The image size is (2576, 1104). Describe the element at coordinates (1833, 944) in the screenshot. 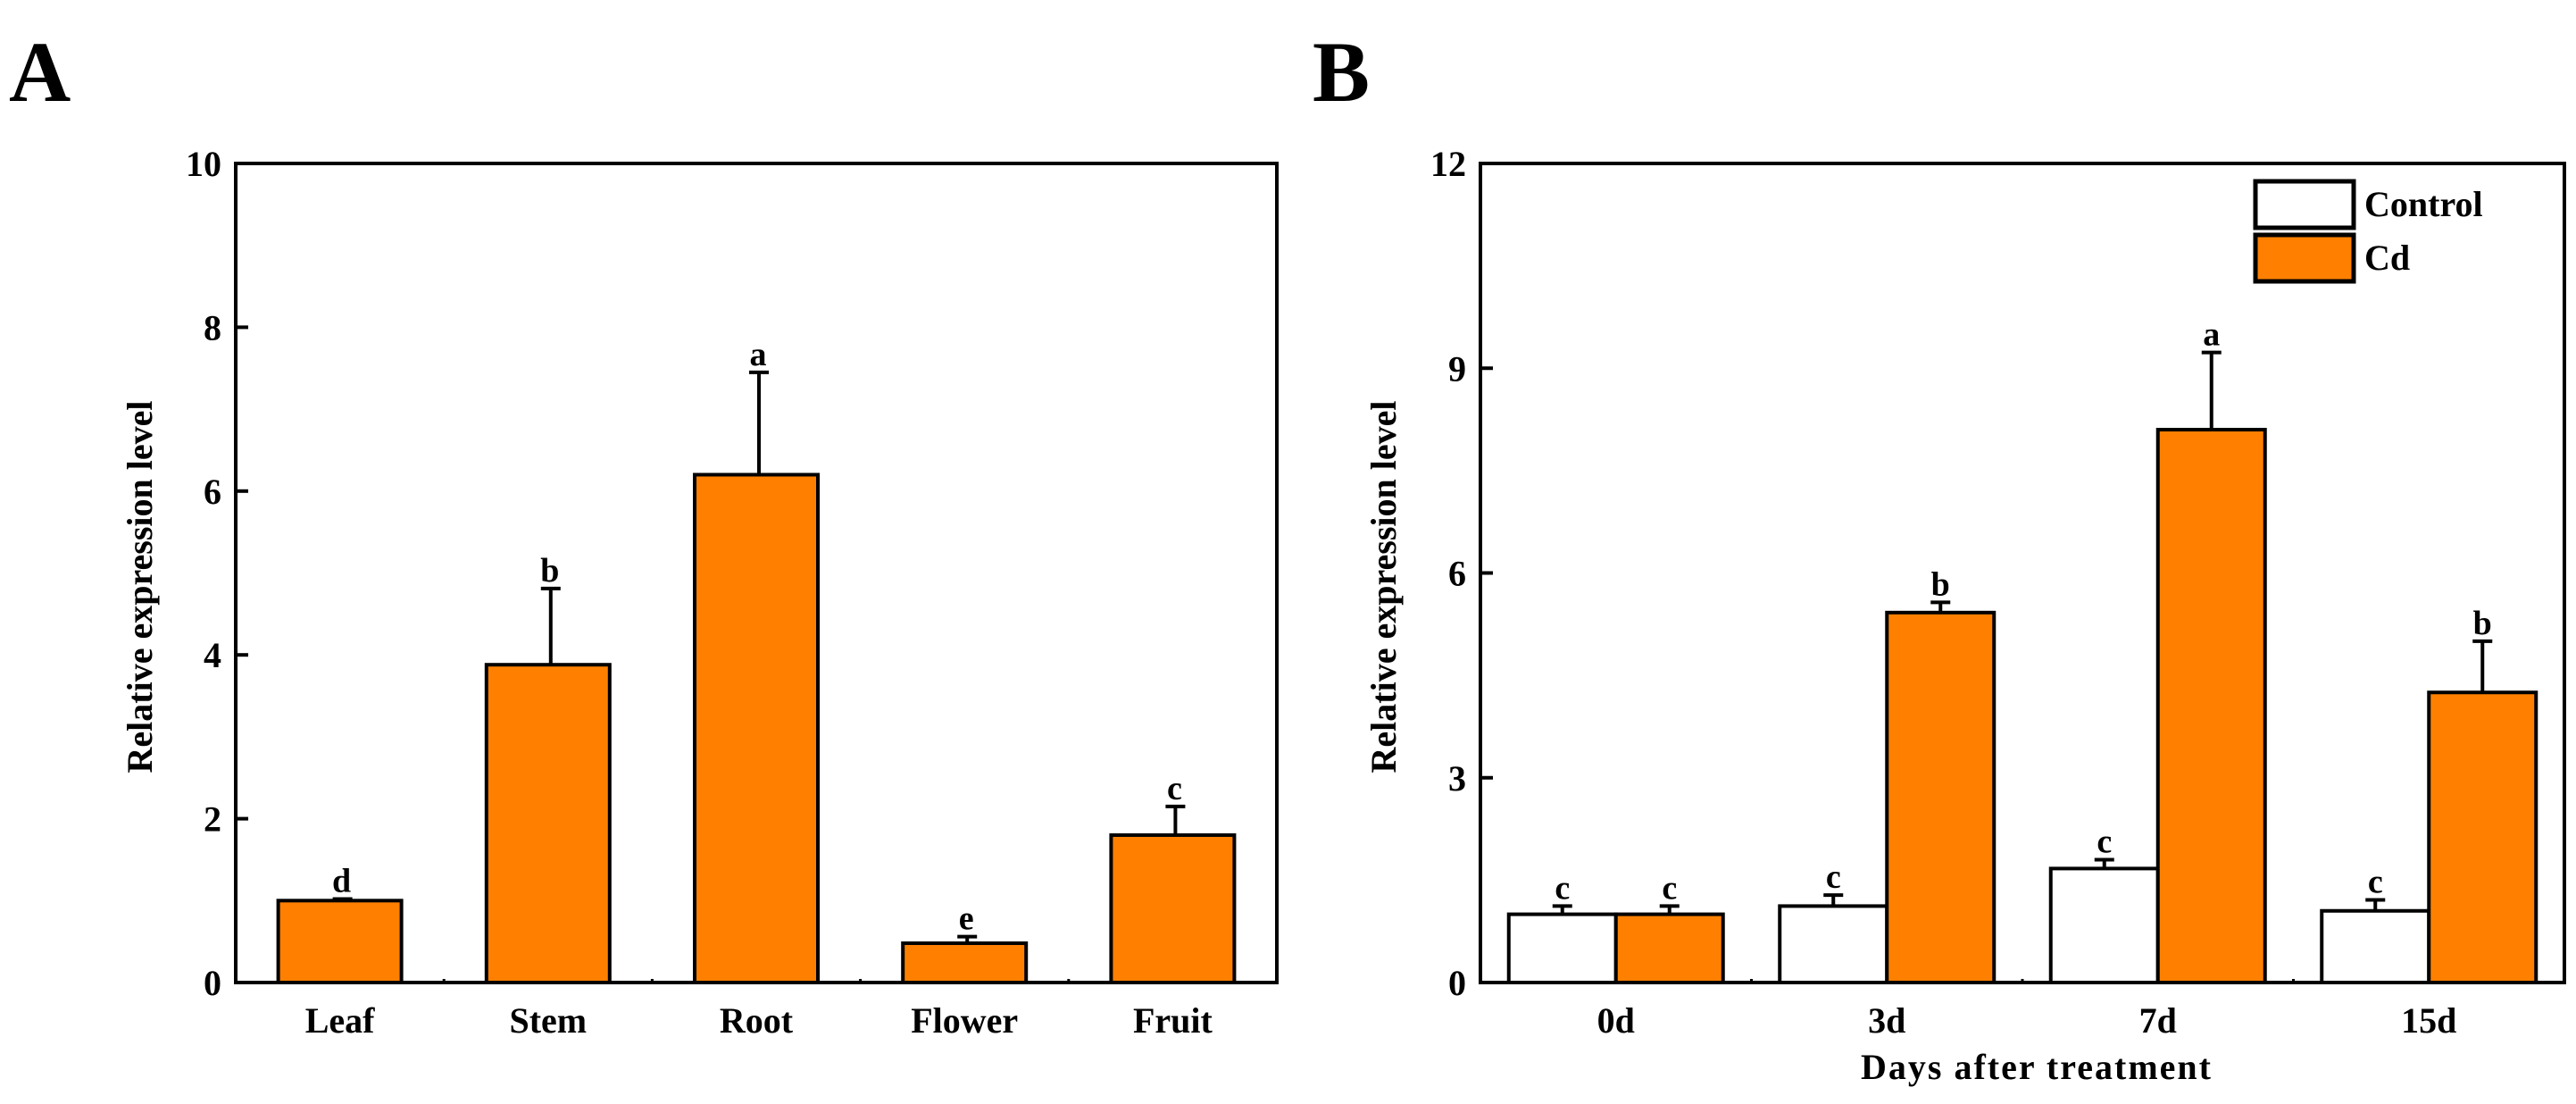

I see `panel-b-bar-control-3d` at that location.